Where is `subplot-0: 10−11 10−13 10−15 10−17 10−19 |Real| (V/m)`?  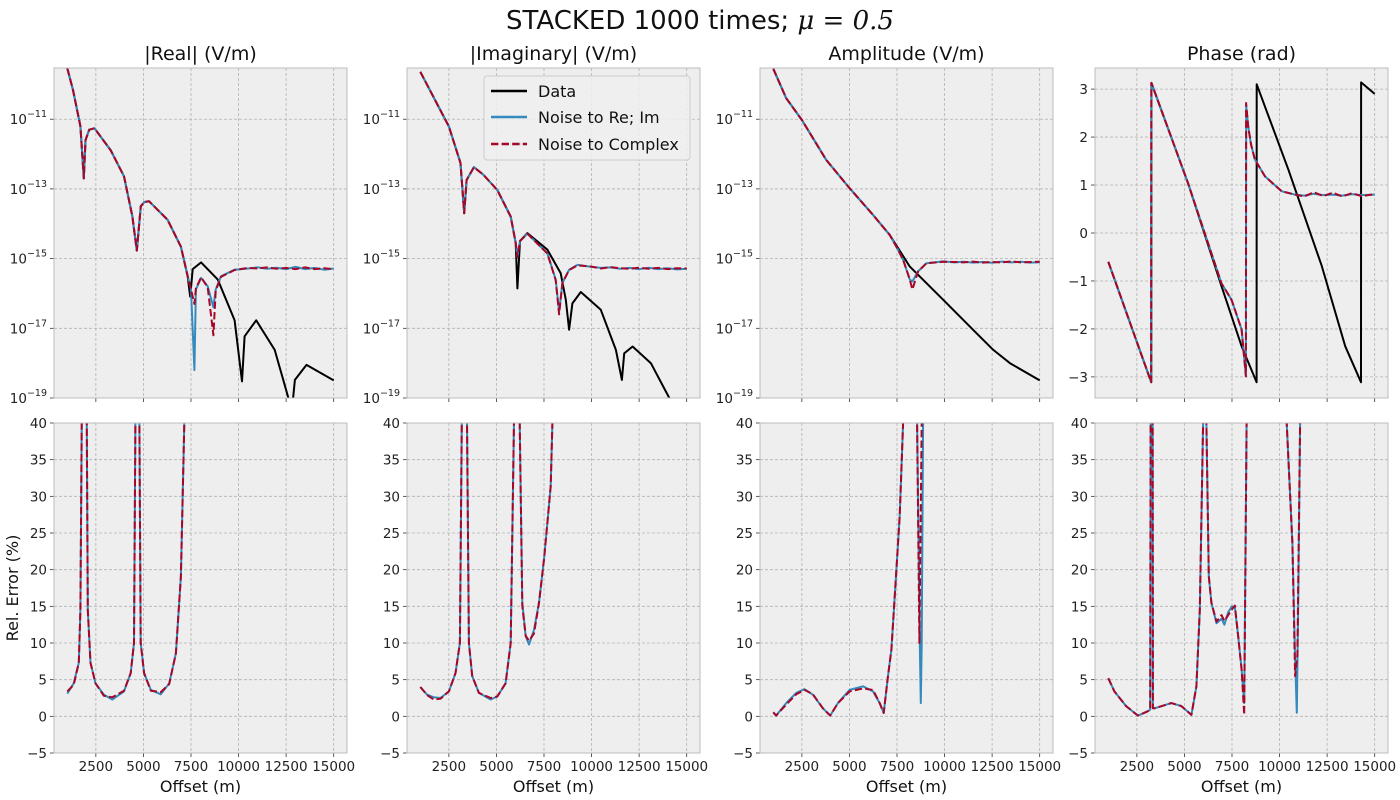
subplot-0: 10−11 10−13 10−15 10−17 10−19 |Real| (V/m) is located at coordinates (179, 225).